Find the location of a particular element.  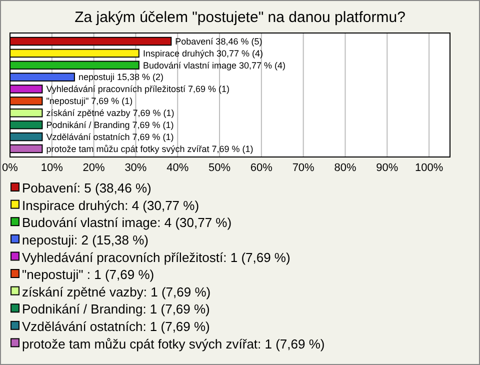

data-label: Budování vlastní image 30,77 % (4) is located at coordinates (214, 65).